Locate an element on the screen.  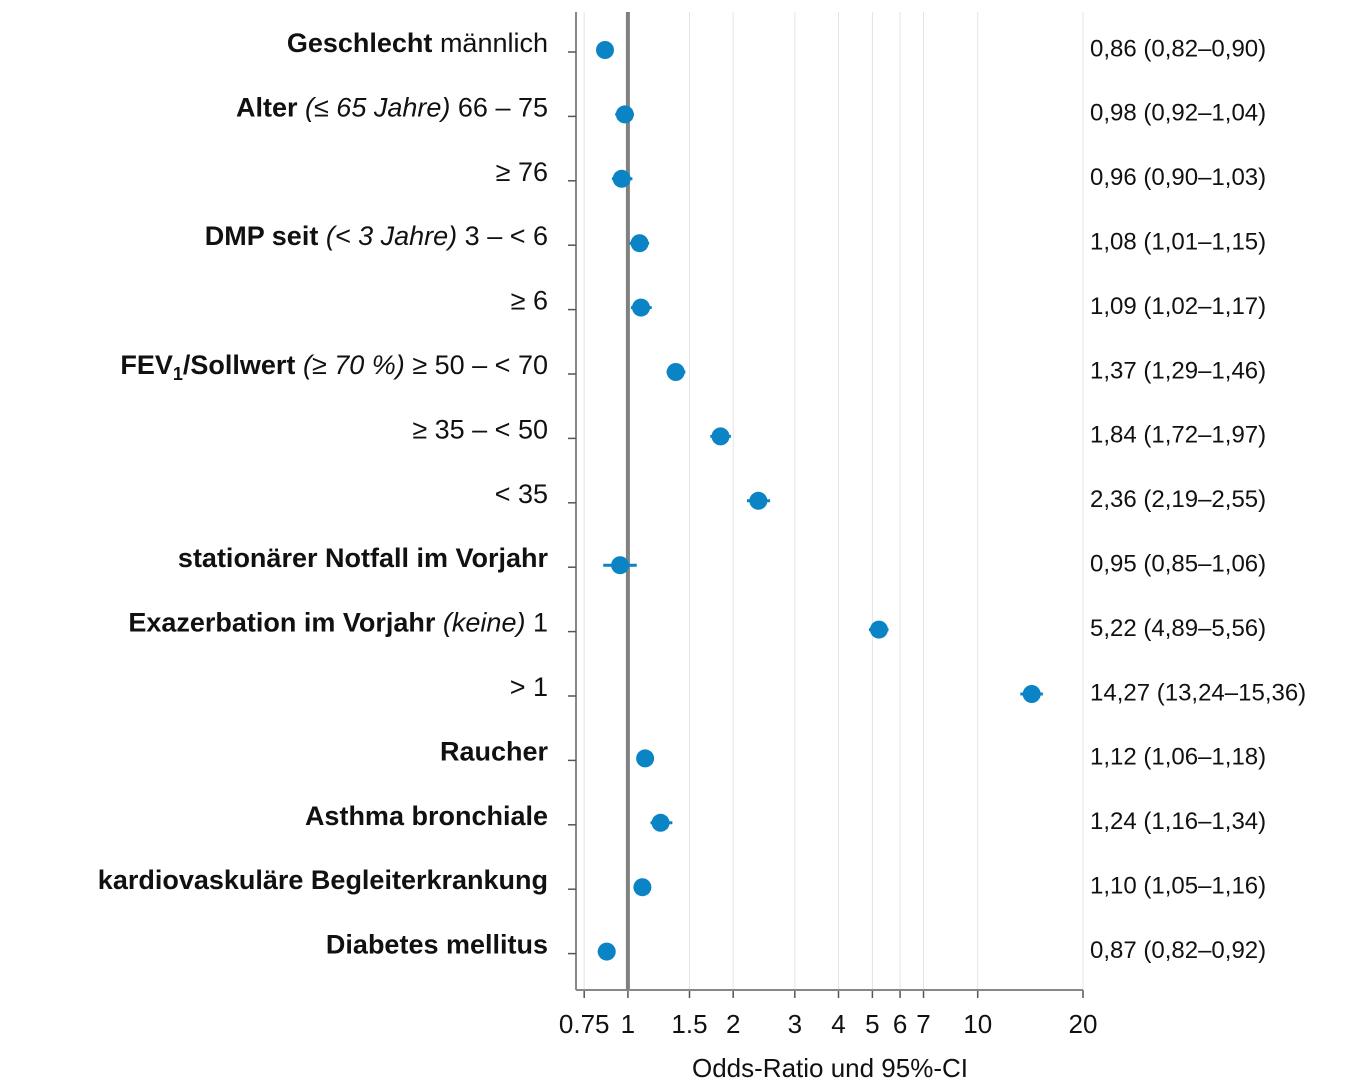
row-label: Raucher is located at coordinates (494, 752).